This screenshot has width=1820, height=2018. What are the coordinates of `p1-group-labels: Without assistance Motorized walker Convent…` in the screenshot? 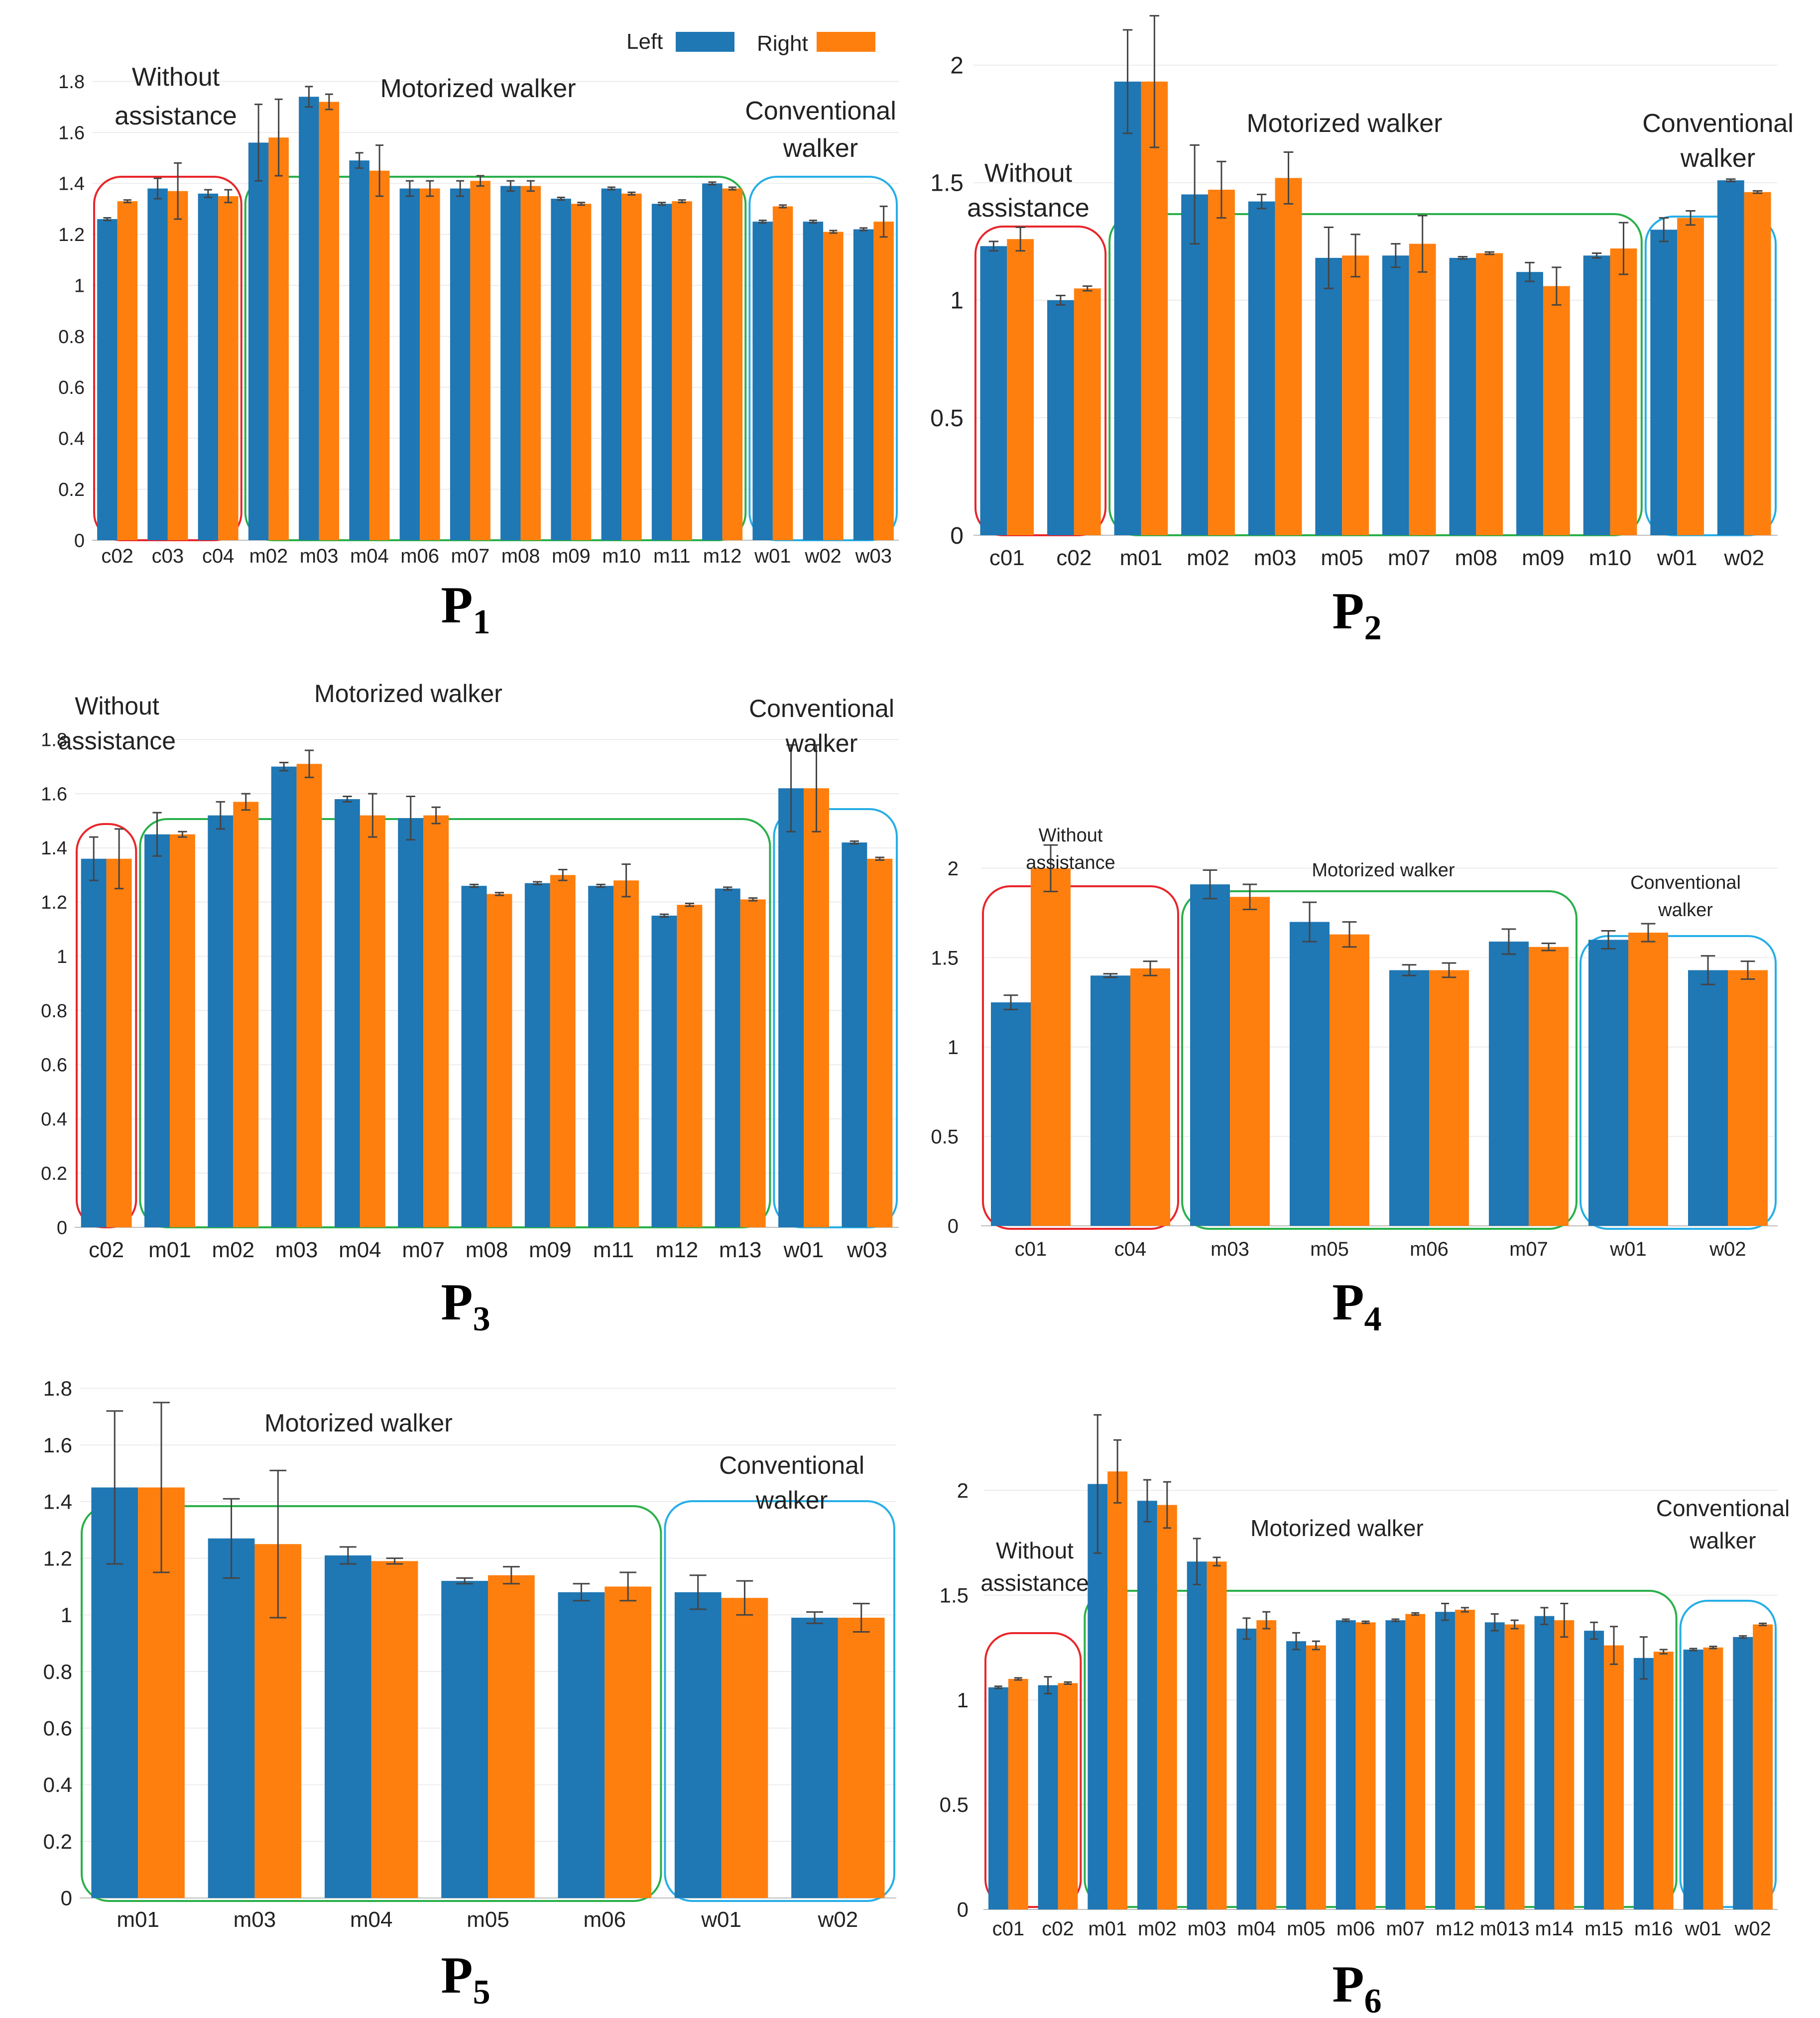 It's located at (505, 113).